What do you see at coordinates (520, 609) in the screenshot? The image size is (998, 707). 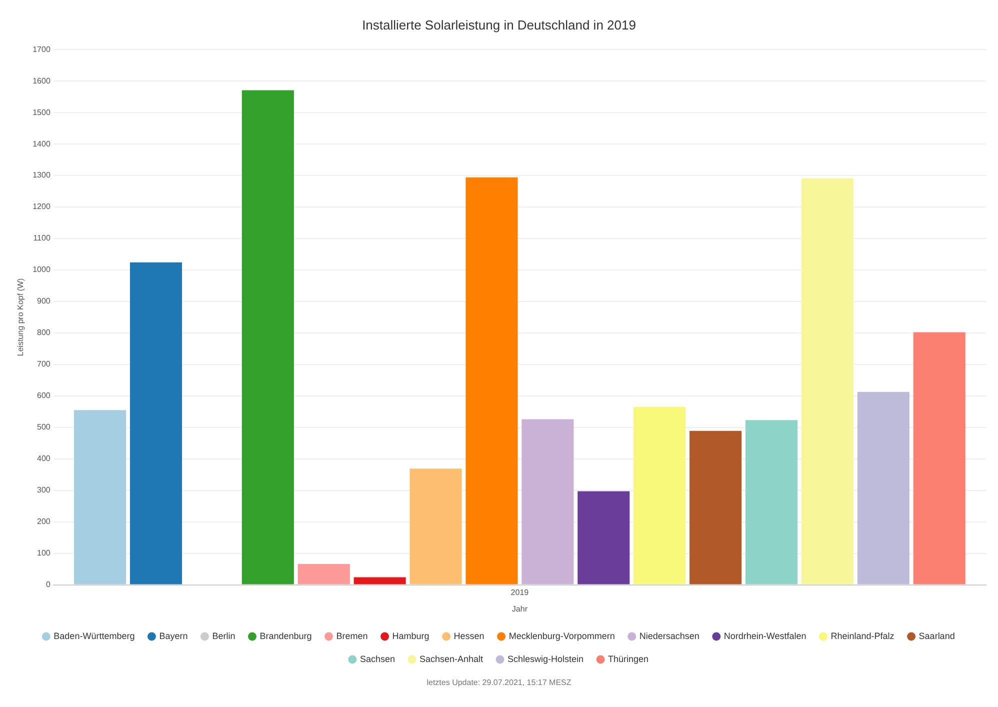 I see `x-axis-title: Jahr` at bounding box center [520, 609].